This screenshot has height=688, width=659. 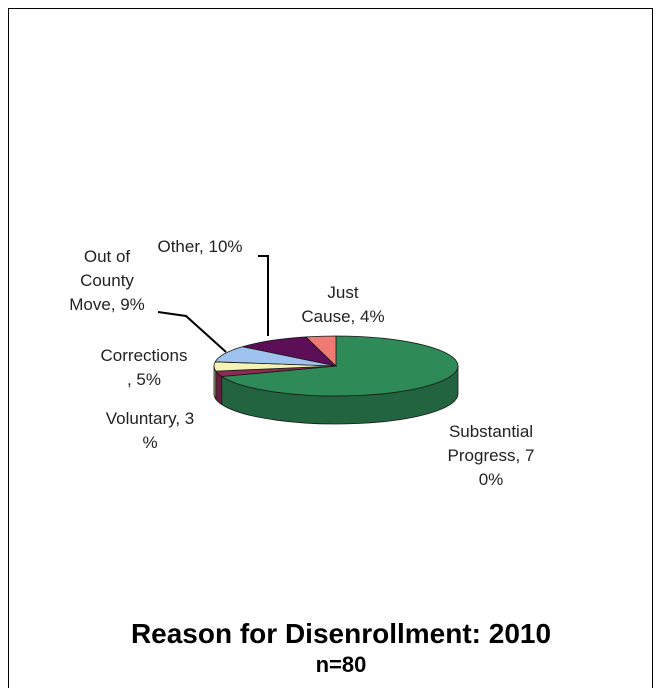 What do you see at coordinates (341, 664) in the screenshot?
I see `chart-subtitle: n=80` at bounding box center [341, 664].